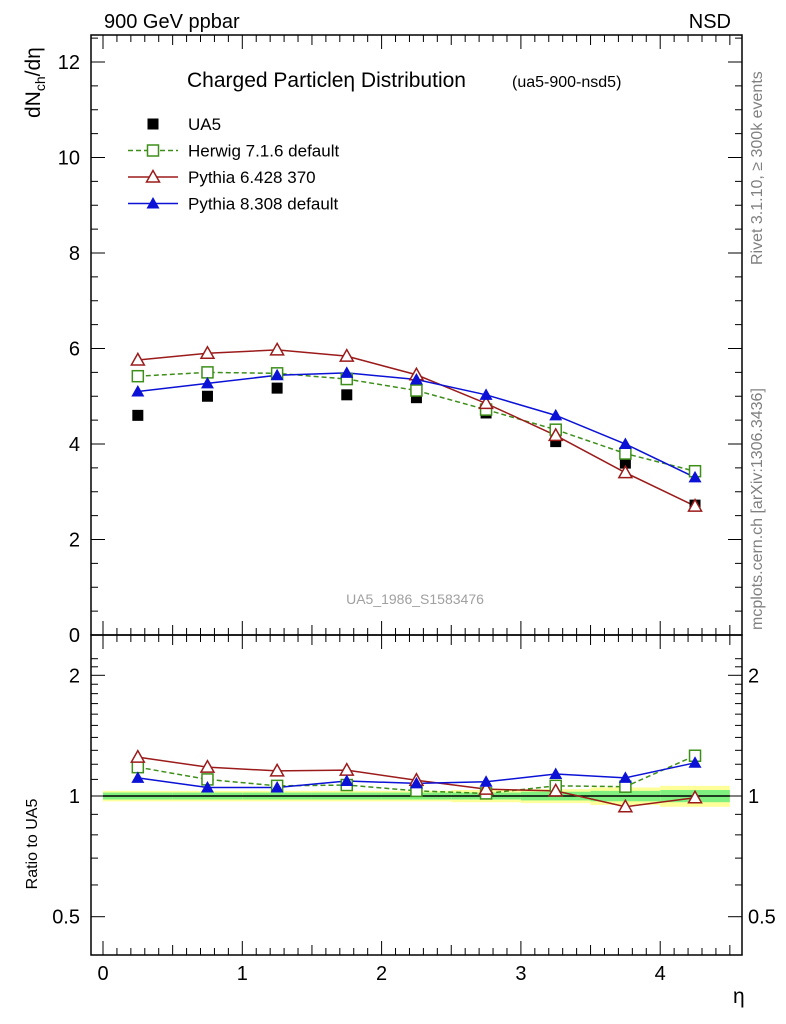 Image resolution: width=786 pixels, height=1024 pixels. I want to click on x-tick-label: 2, so click(381, 974).